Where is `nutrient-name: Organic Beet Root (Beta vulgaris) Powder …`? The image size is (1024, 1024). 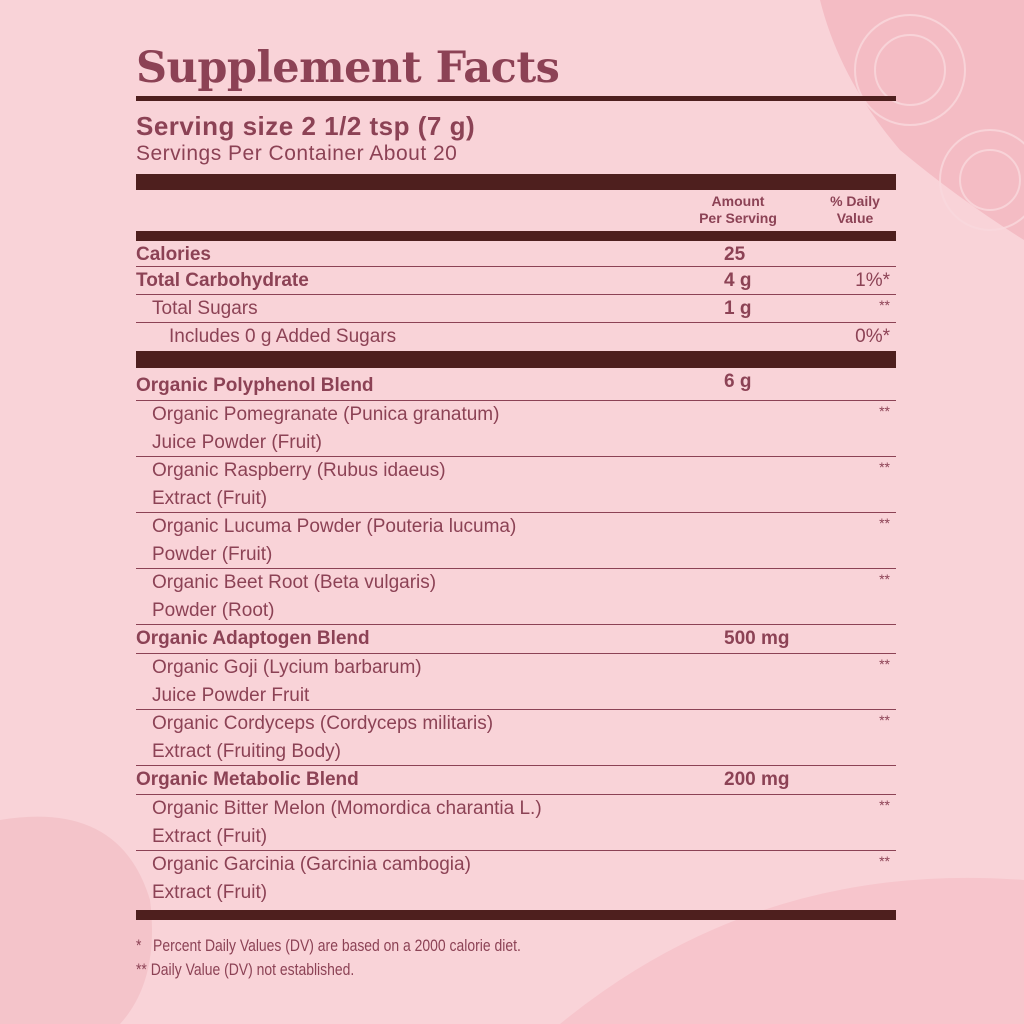
nutrient-name: Organic Beet Root (Beta vulgaris) Powder … is located at coordinates (294, 596).